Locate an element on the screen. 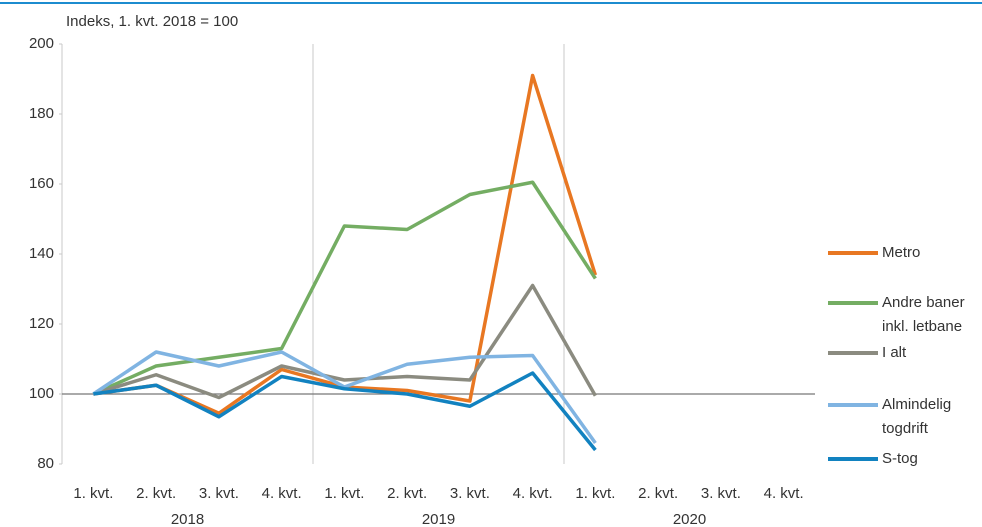  legend-item: S-tog is located at coordinates (903, 459).